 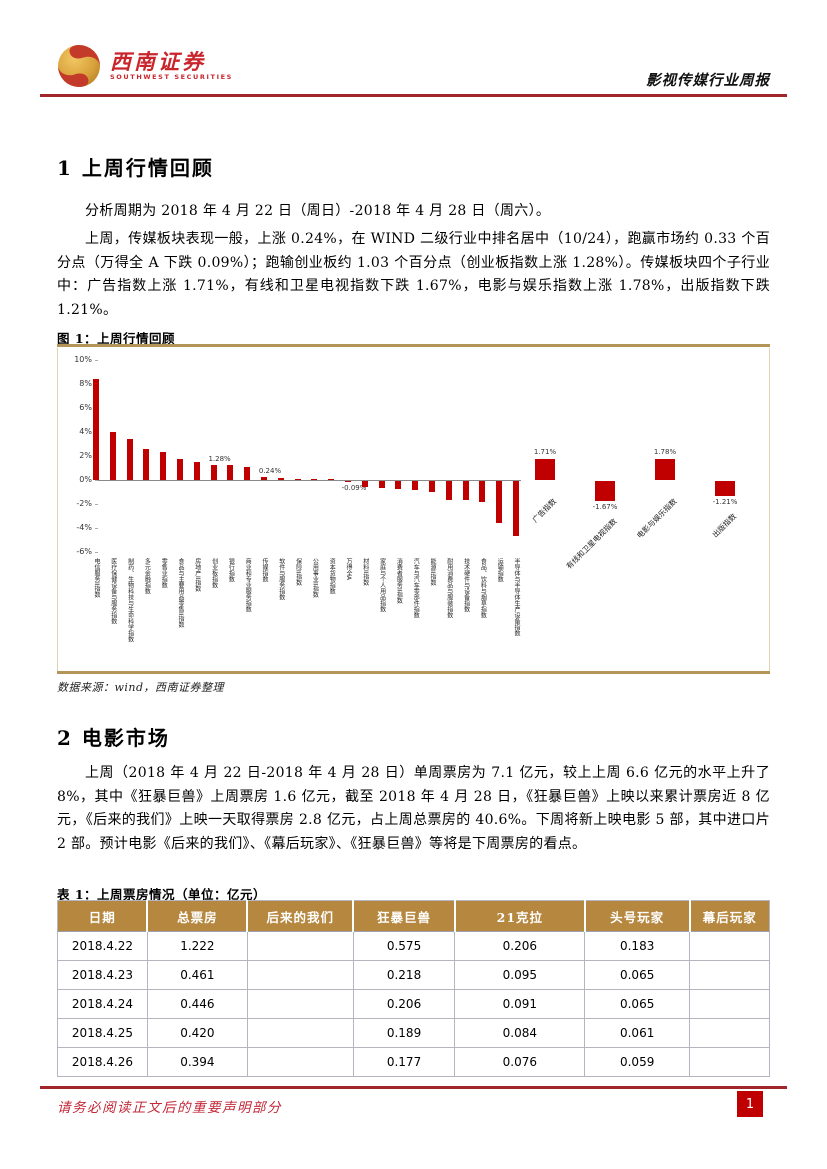 I want to click on x-axis-category-label: 商业和专业服务指数, so click(x=248, y=585).